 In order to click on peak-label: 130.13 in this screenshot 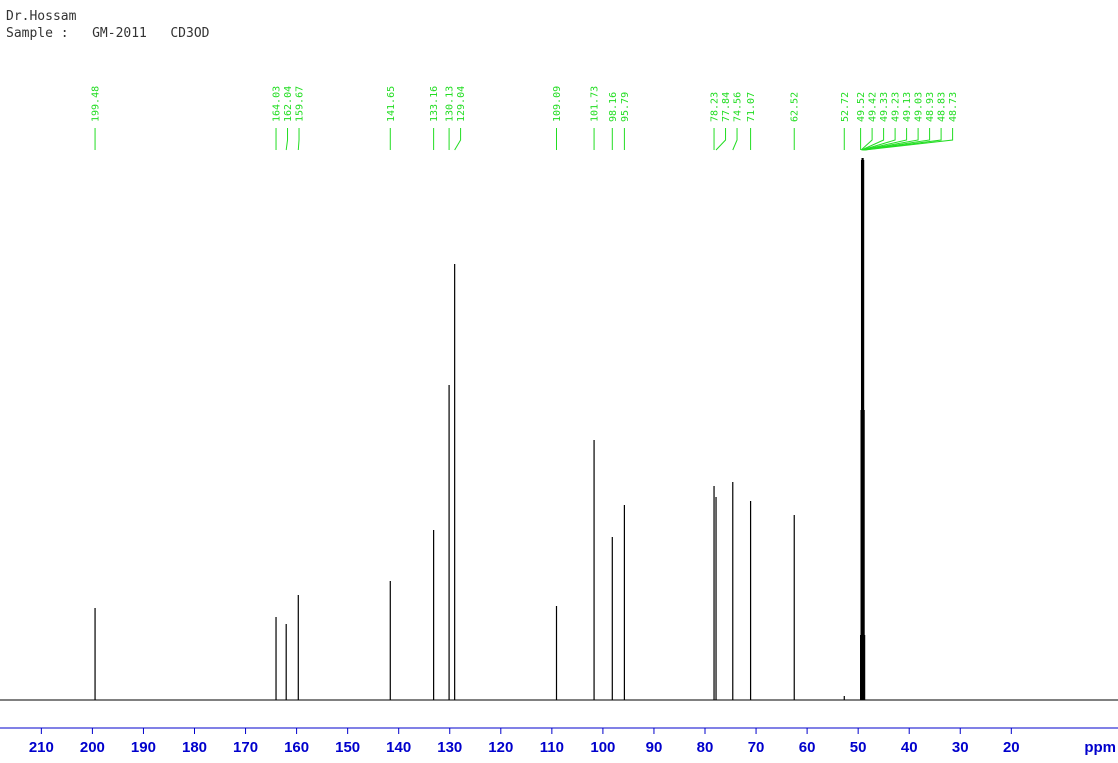, I will do `click(450, 104)`.